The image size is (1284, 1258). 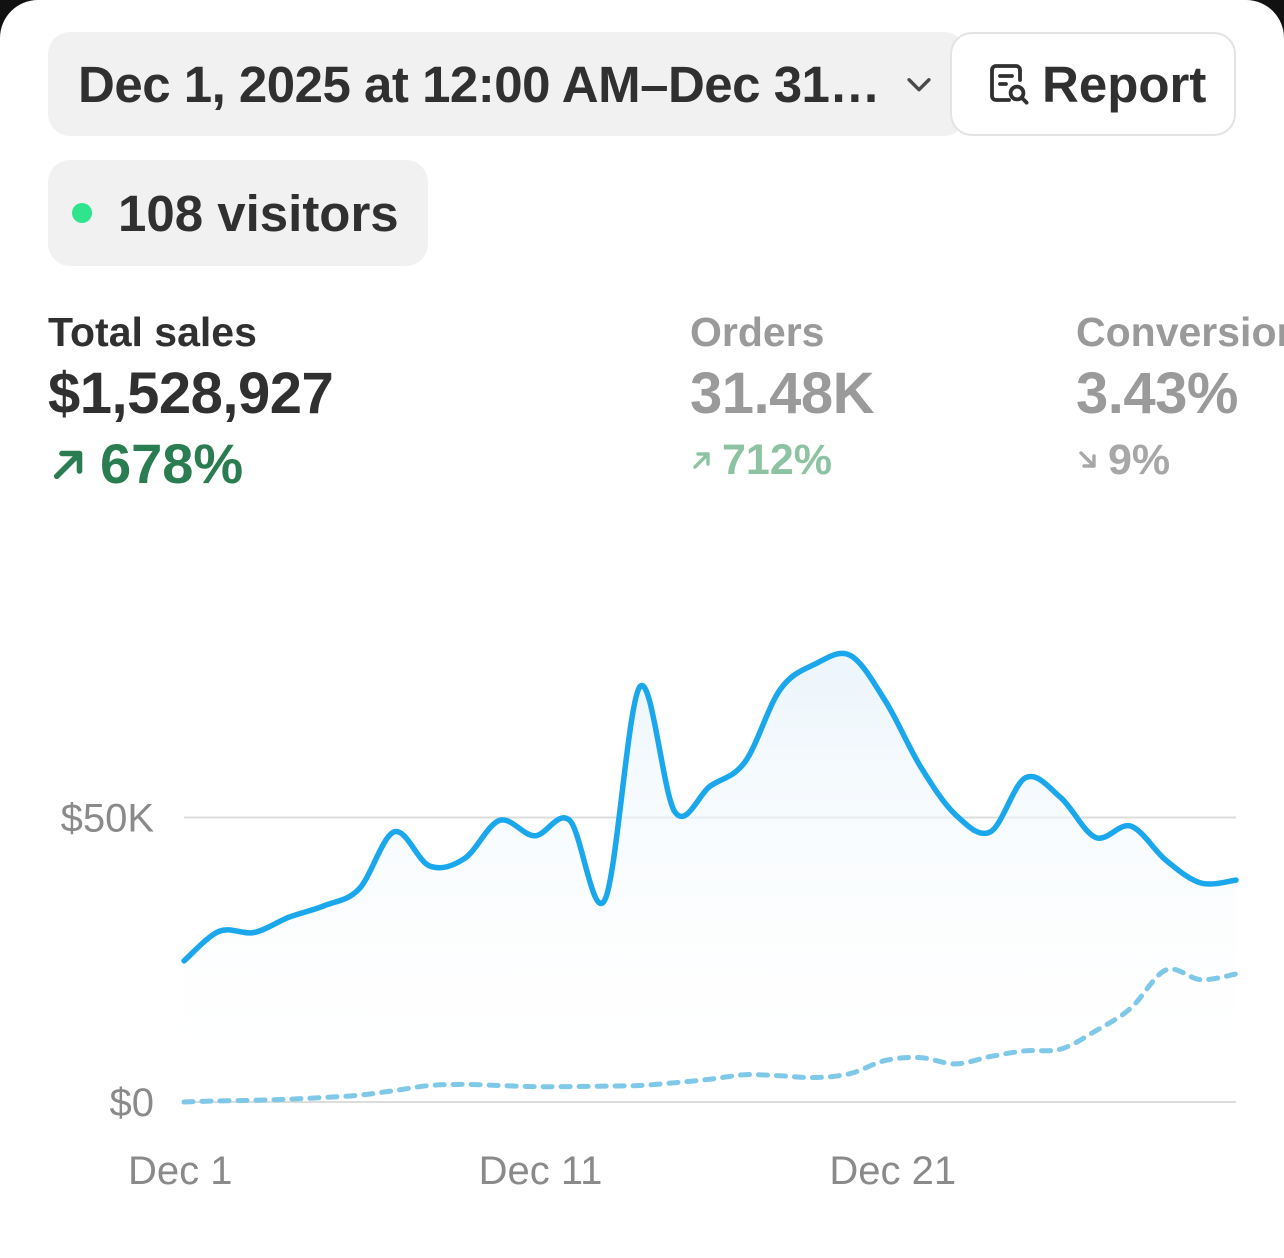 I want to click on metric-value: $1,528,927, so click(x=191, y=393).